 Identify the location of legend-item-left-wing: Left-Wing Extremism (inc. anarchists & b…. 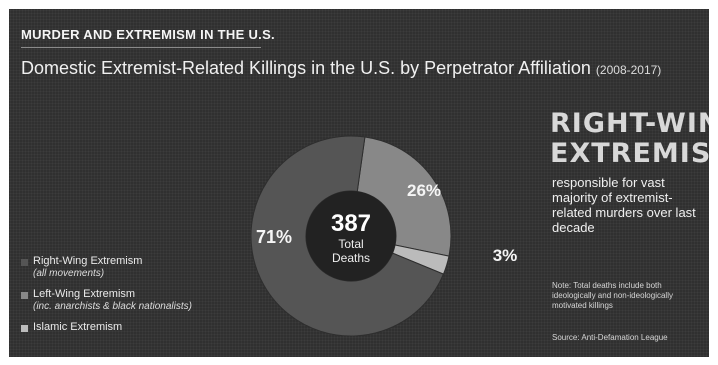
(146, 300).